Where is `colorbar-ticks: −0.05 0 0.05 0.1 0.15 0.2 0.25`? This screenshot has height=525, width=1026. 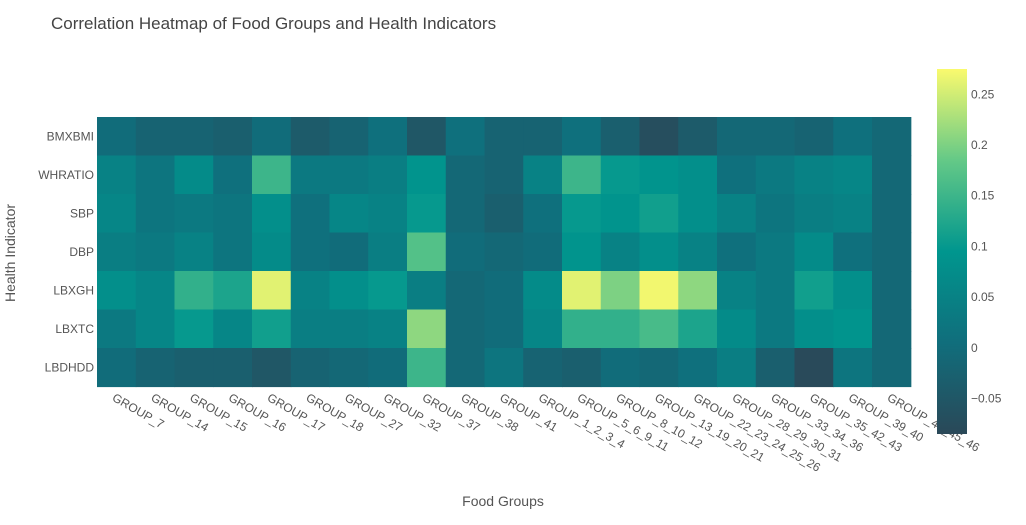 colorbar-ticks: −0.05 0 0.05 0.1 0.15 0.2 0.25 is located at coordinates (986, 246).